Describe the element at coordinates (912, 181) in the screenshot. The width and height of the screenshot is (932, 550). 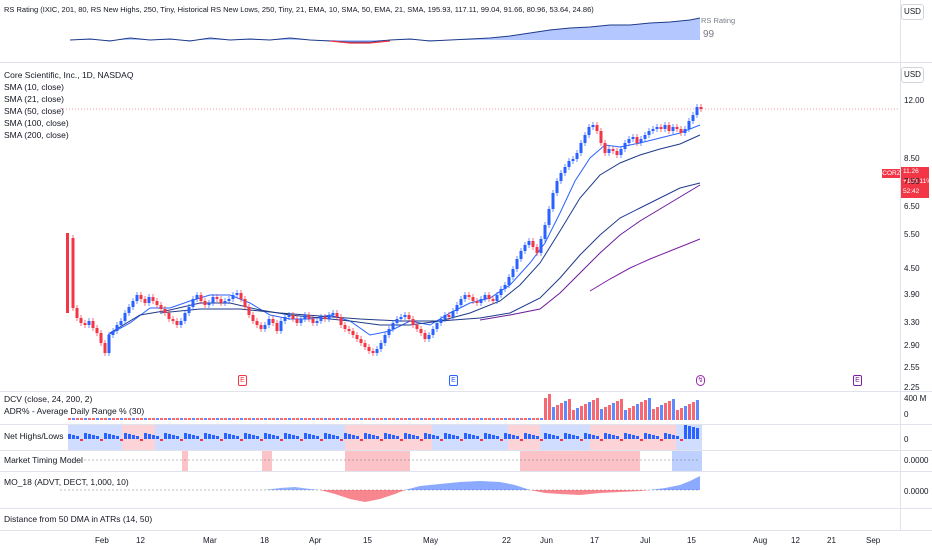
I see `price-tick: 7.50` at that location.